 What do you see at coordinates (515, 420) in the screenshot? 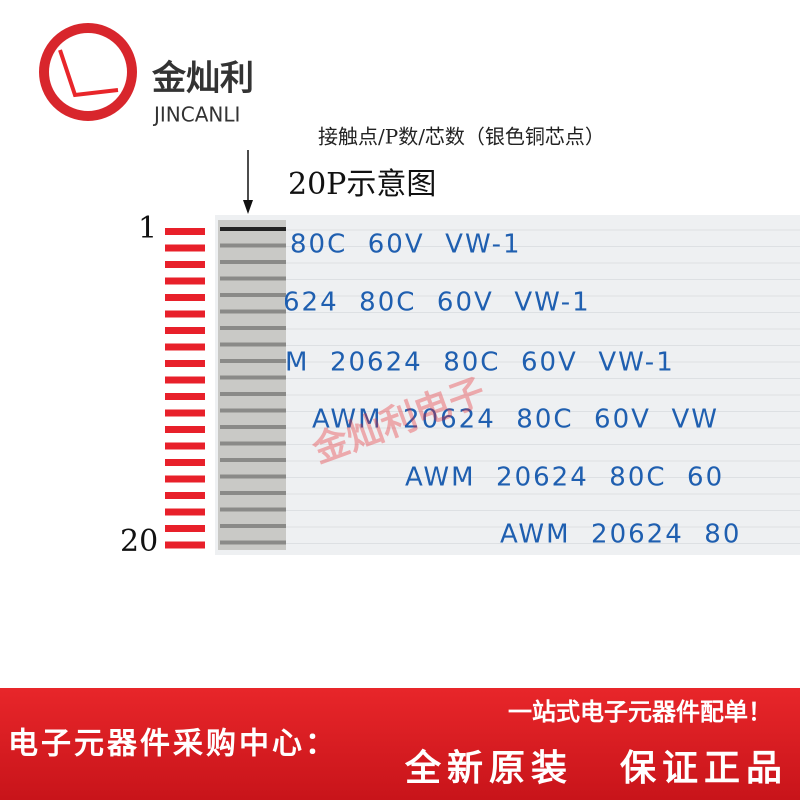
I see `print-line: AWM 20624 80C 60V VW` at bounding box center [515, 420].